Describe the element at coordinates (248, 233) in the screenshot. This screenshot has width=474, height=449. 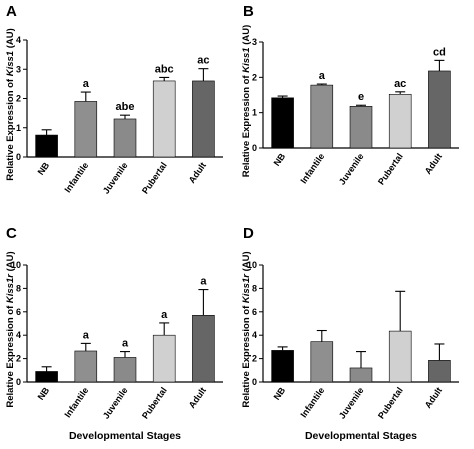
I see `panel-letter: D` at that location.